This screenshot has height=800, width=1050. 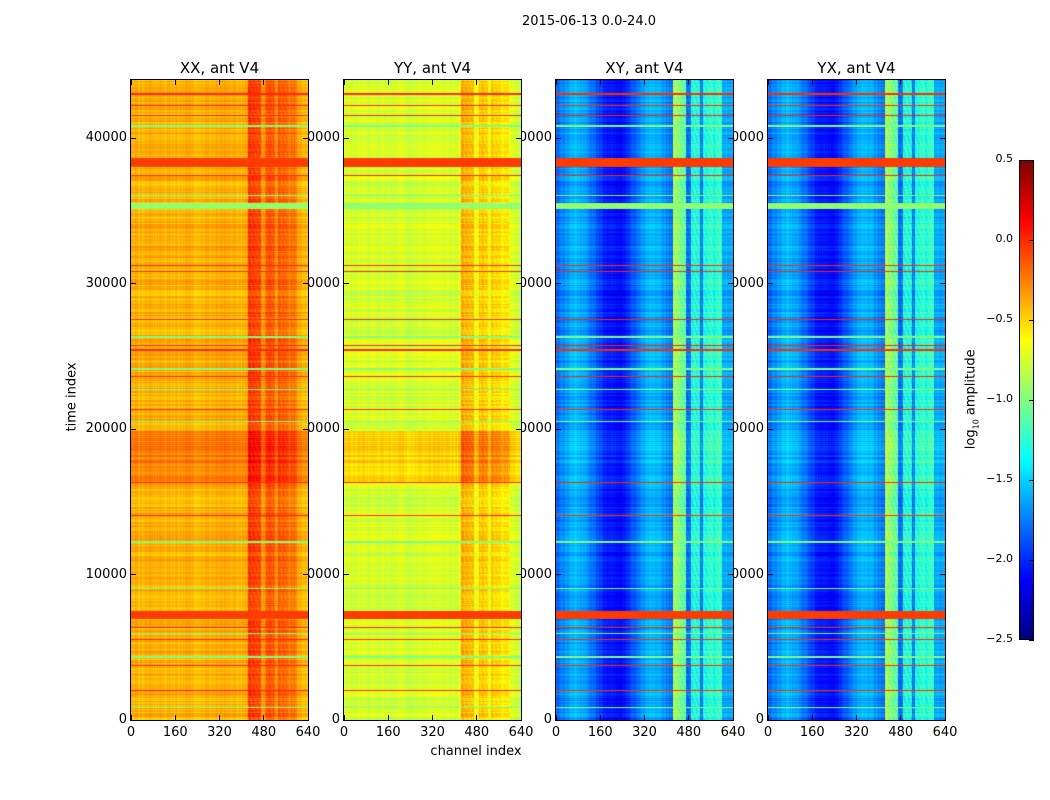 I want to click on colorbar-tick-label: −2.5, so click(x=999, y=638).